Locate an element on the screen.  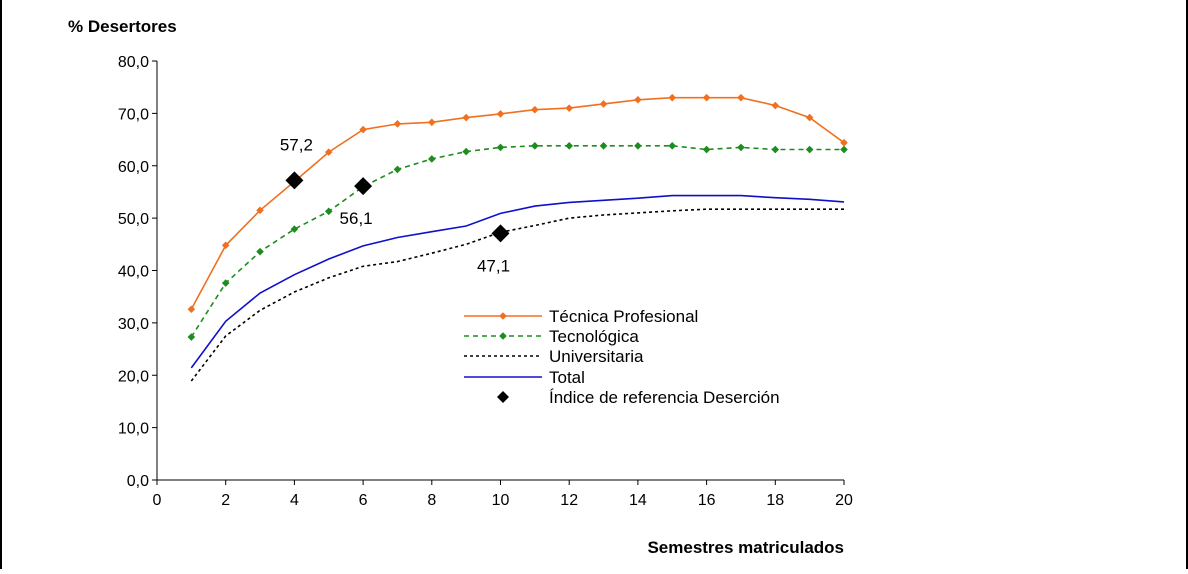
y-tick-label: 40,0 is located at coordinates (133, 272).